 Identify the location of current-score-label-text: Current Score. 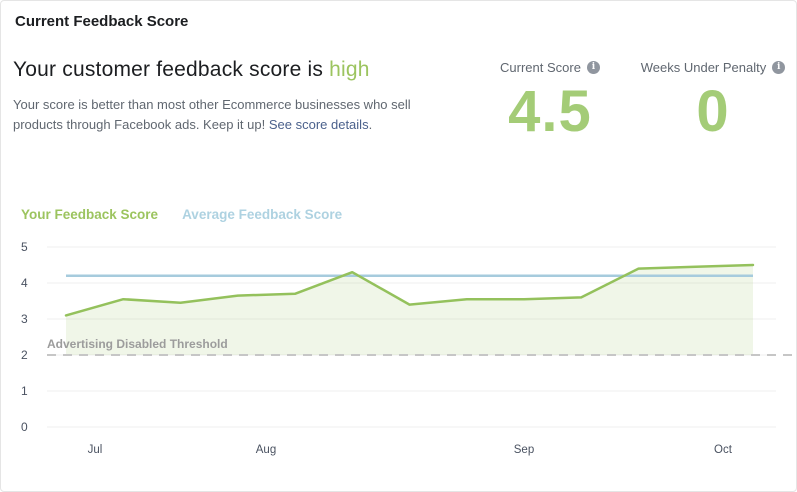
(540, 67).